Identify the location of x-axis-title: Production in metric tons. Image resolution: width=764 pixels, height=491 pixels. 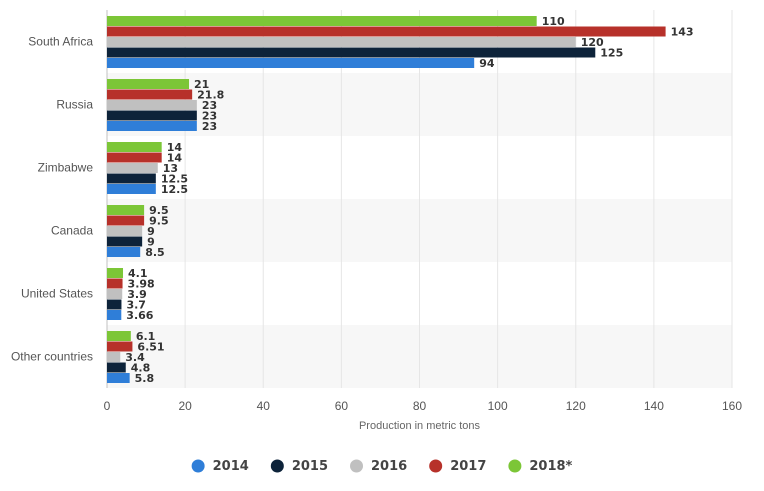
(420, 426).